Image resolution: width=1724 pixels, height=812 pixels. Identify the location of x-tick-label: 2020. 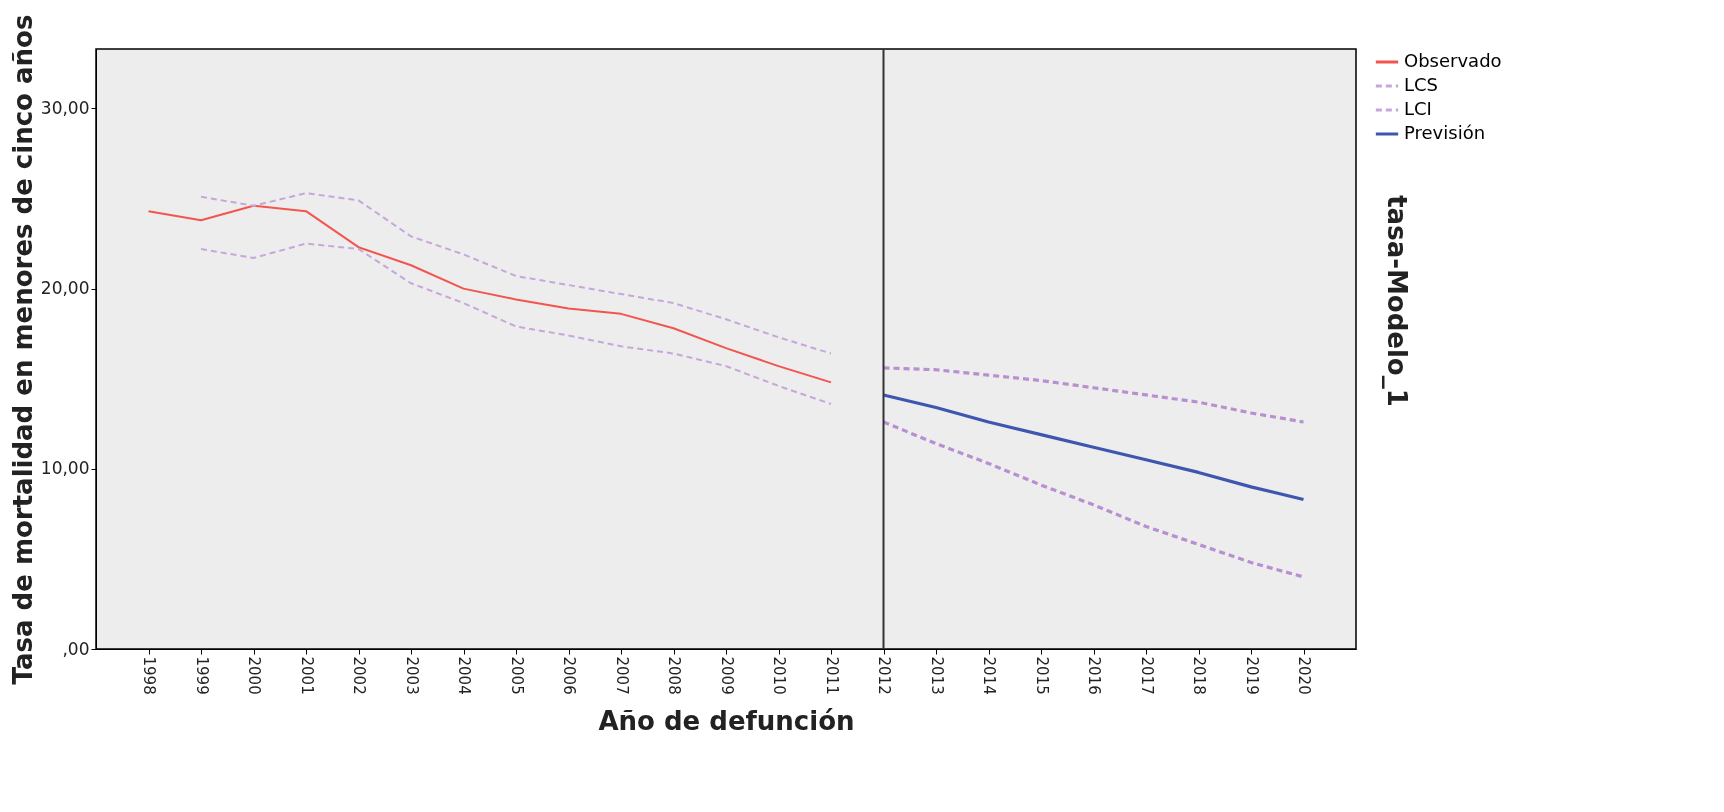
(1304, 675).